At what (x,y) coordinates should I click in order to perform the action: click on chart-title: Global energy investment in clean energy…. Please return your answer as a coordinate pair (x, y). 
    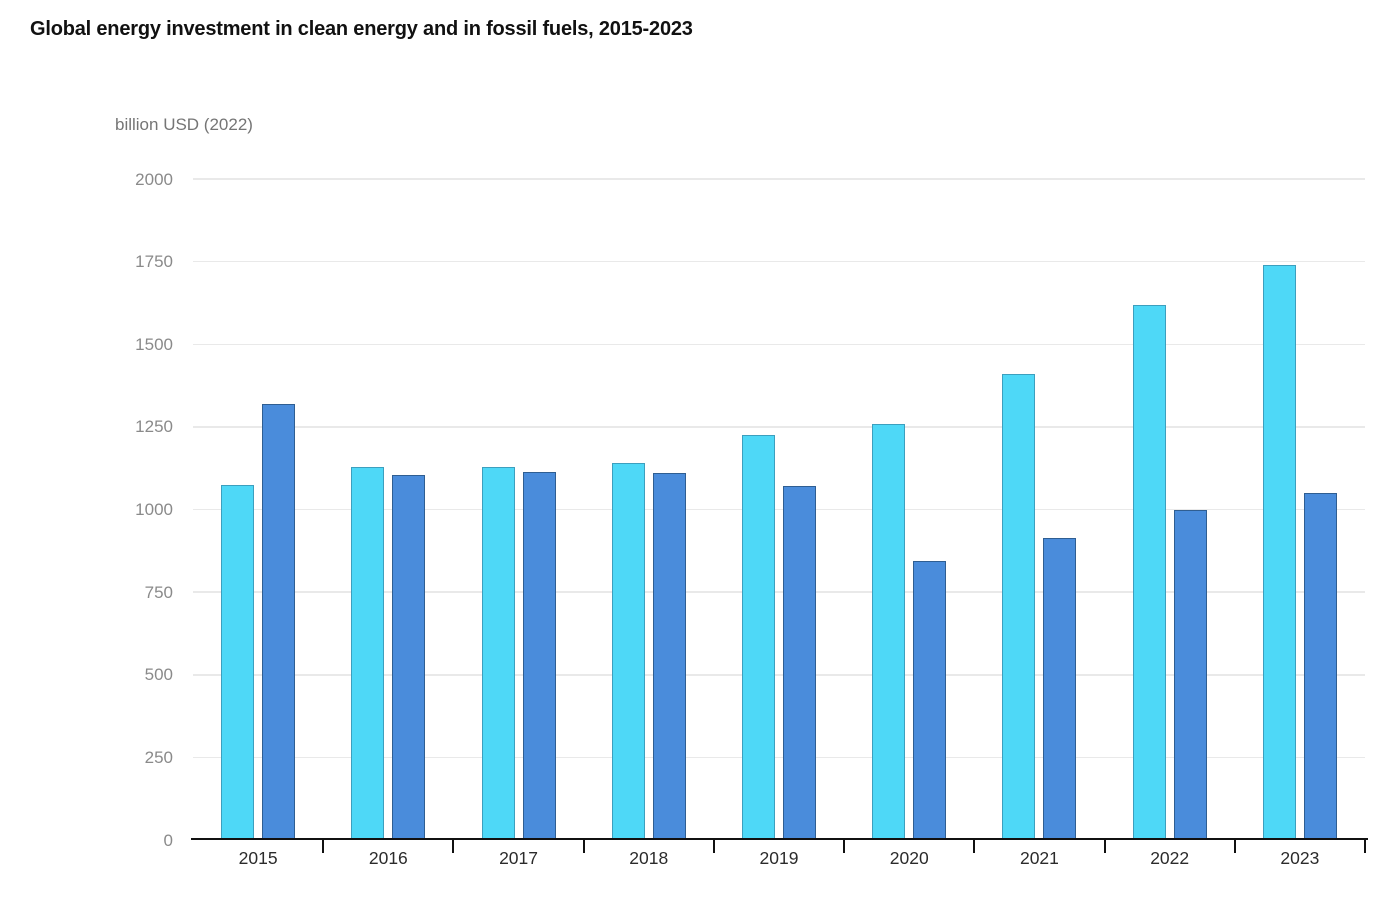
    Looking at the image, I should click on (361, 29).